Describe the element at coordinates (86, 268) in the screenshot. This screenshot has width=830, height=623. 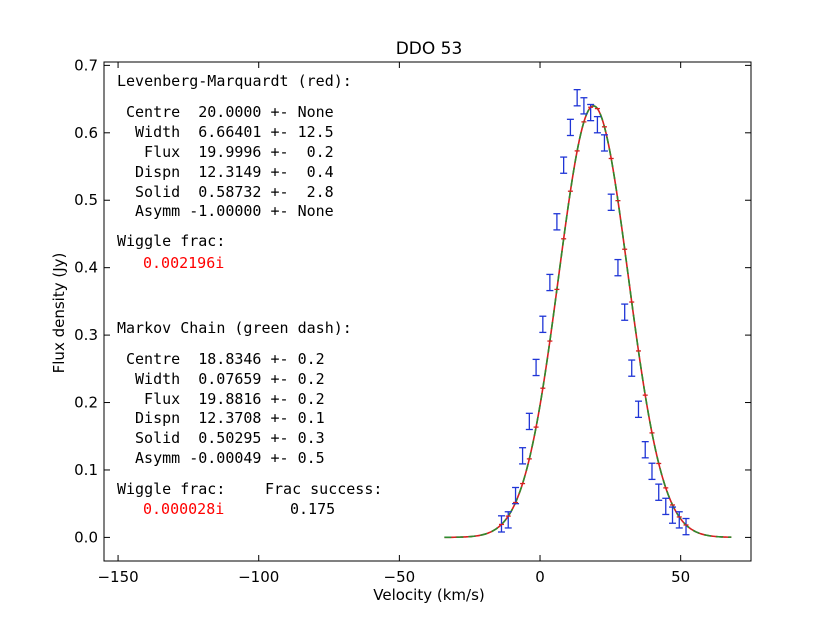
I see `y-tick-label: 0.4` at that location.